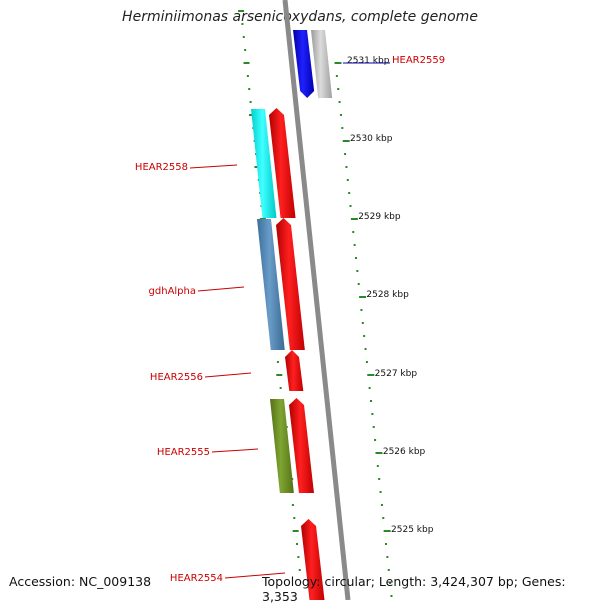 The height and width of the screenshot is (604, 600). What do you see at coordinates (404, 452) in the screenshot?
I see `scale-label-2526: 2526 kbp` at bounding box center [404, 452].